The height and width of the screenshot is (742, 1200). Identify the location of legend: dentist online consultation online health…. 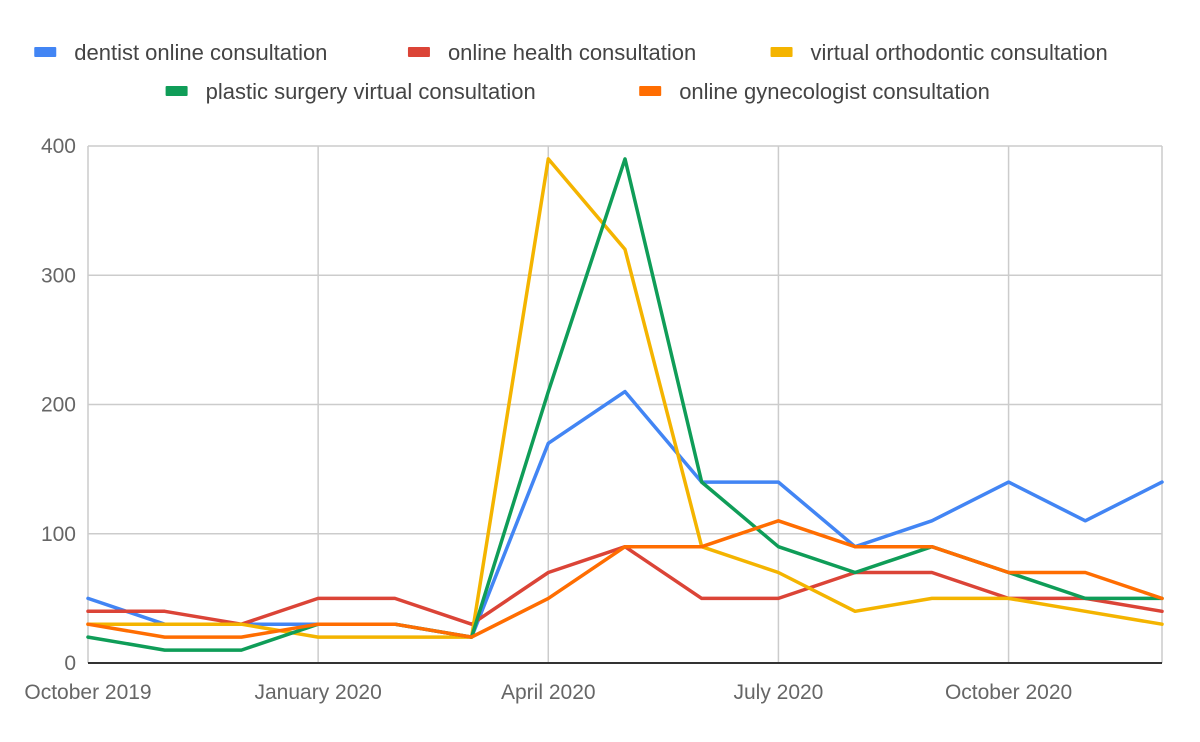
(571, 72).